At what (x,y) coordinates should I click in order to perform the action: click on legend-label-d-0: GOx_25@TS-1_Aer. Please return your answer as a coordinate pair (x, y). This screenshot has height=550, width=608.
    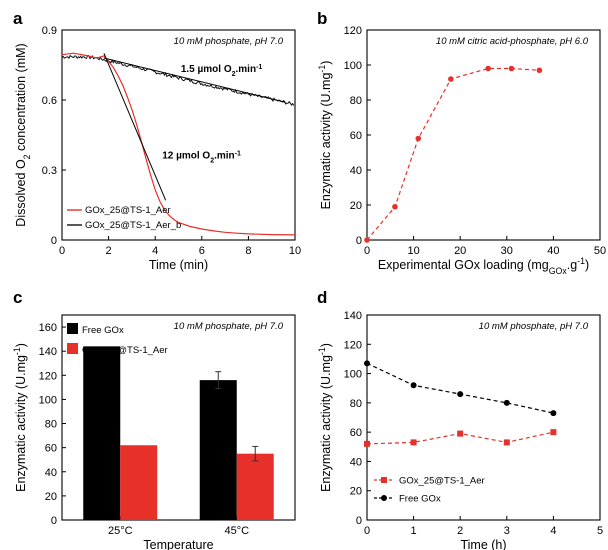
    Looking at the image, I should click on (442, 481).